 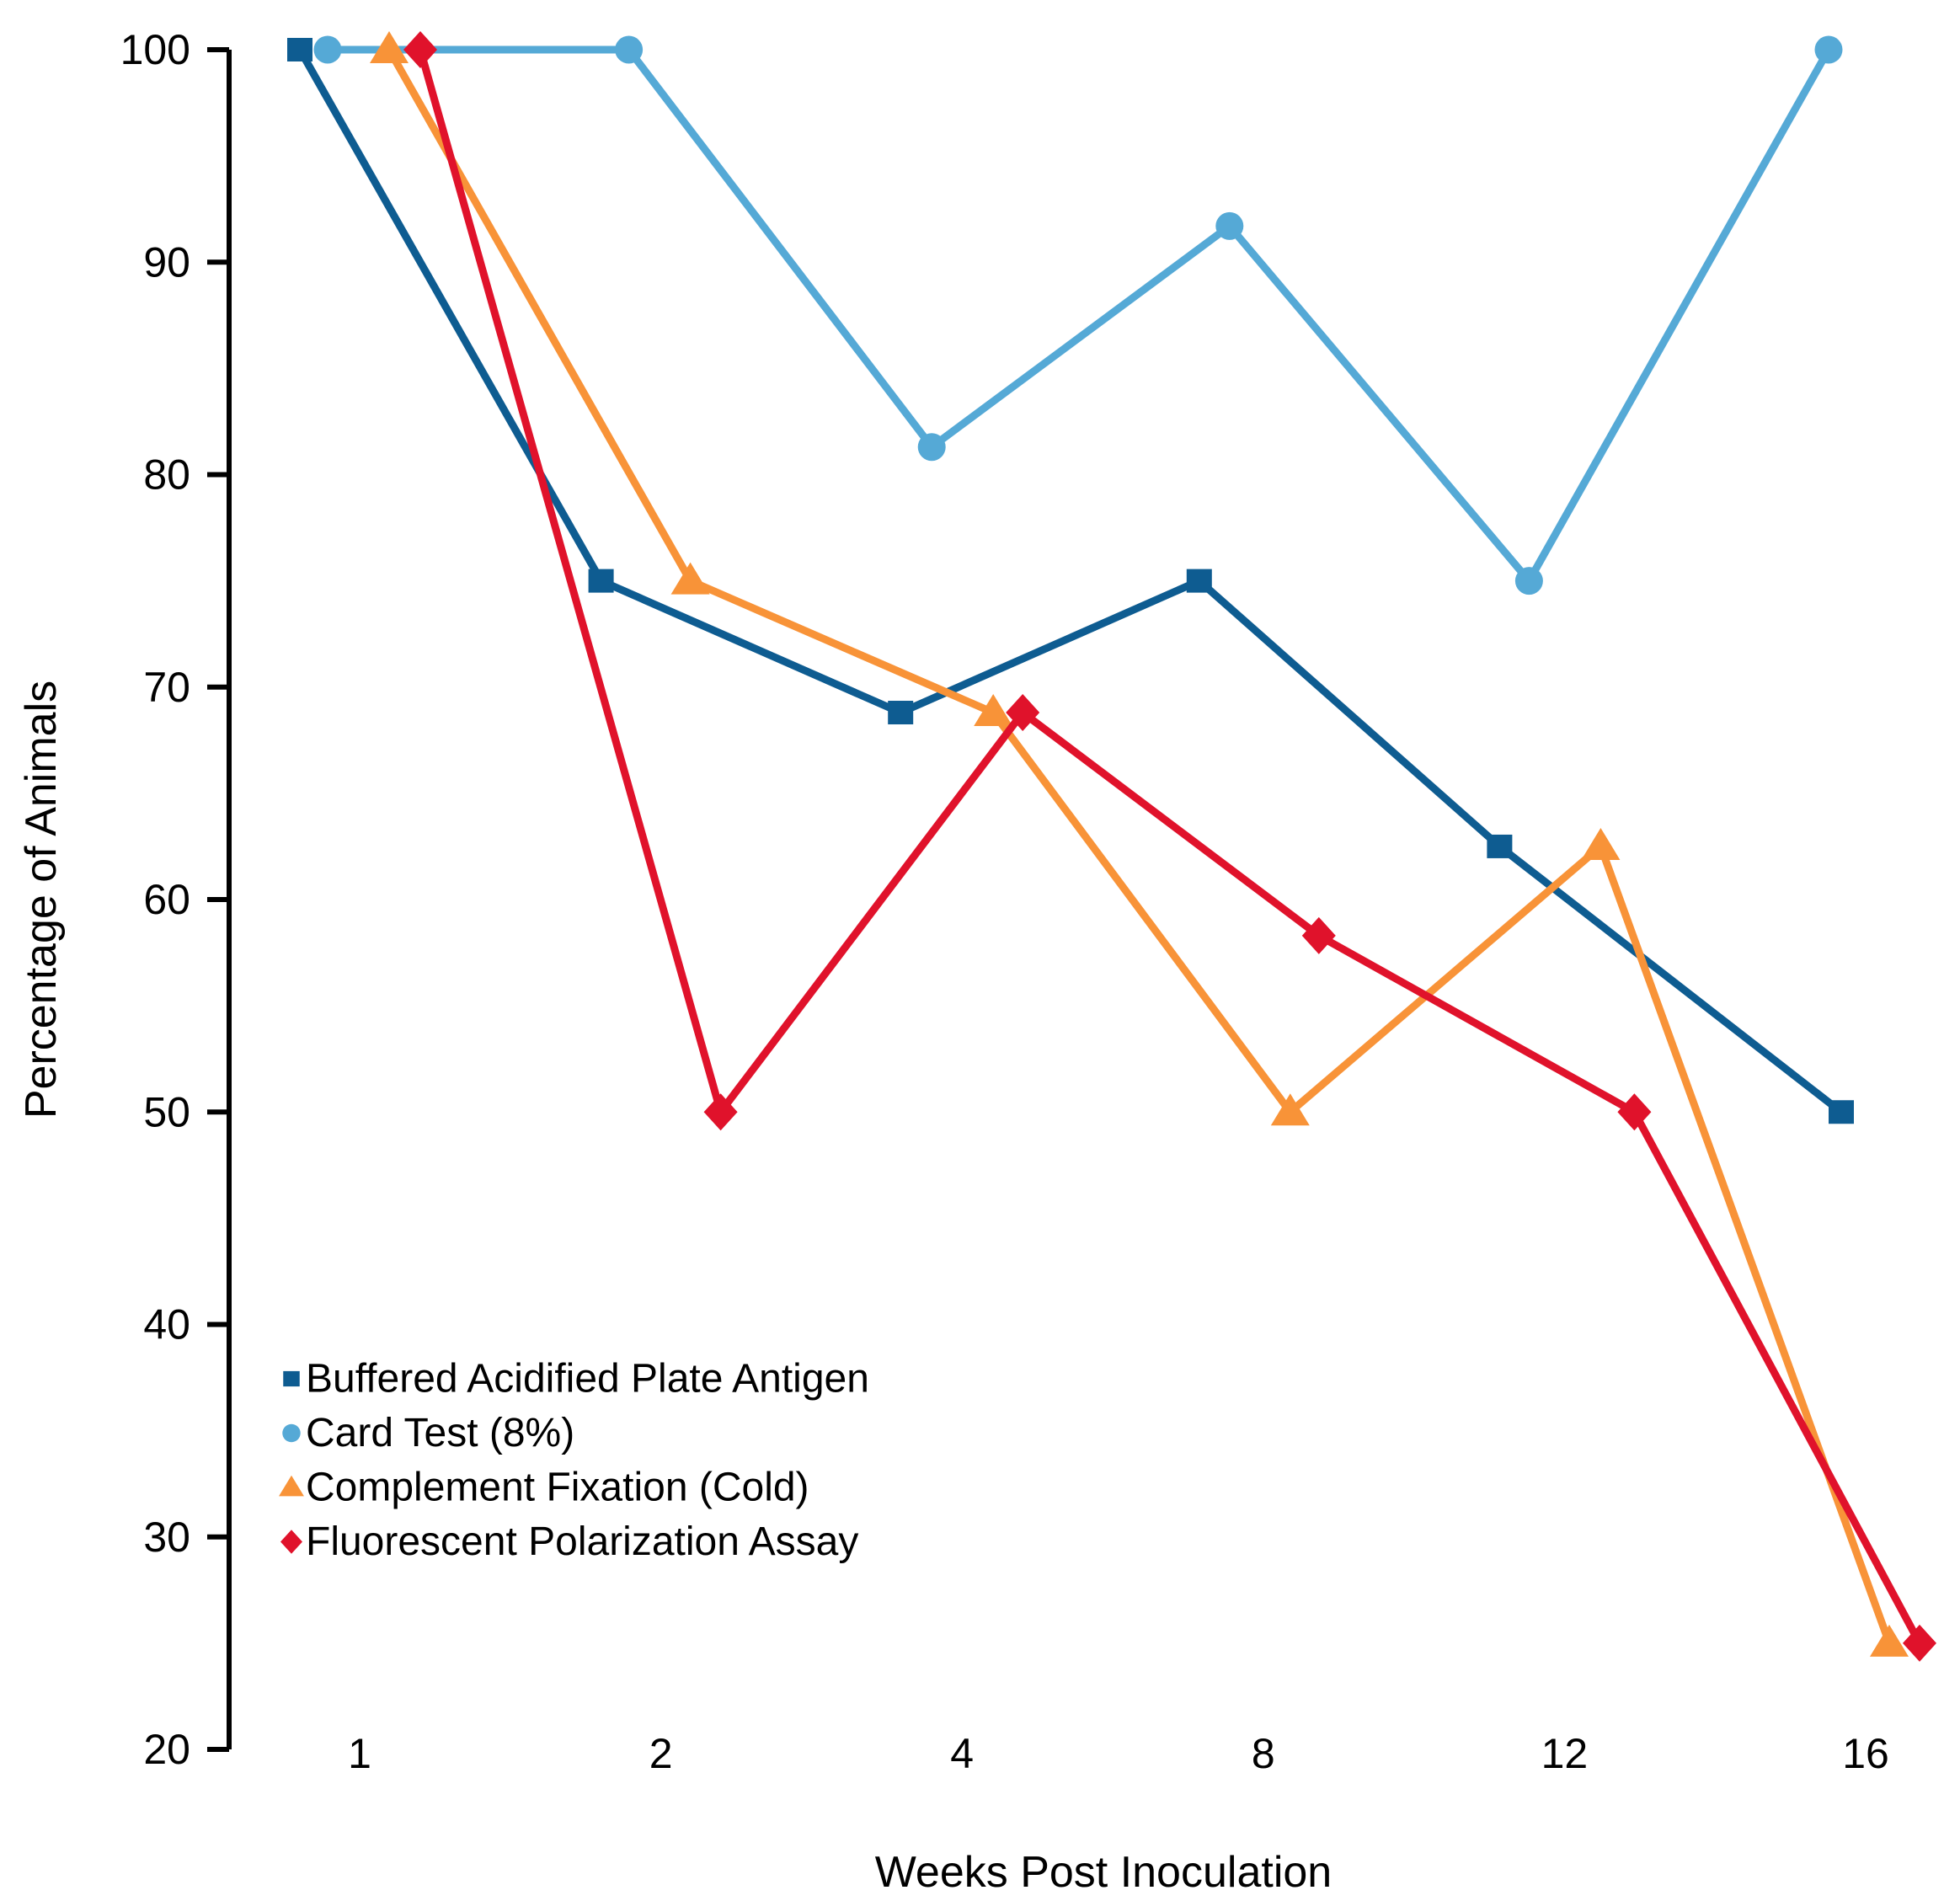 I want to click on y-axis-title: Percentage of Animals, so click(x=41, y=900).